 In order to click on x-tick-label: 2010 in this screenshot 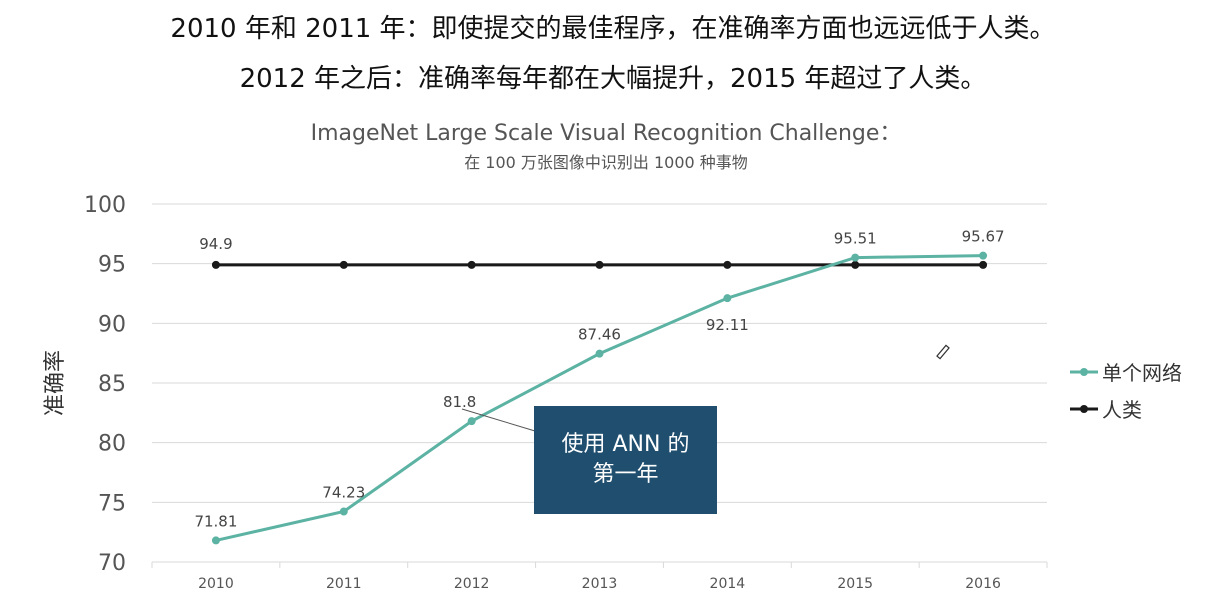, I will do `click(216, 584)`.